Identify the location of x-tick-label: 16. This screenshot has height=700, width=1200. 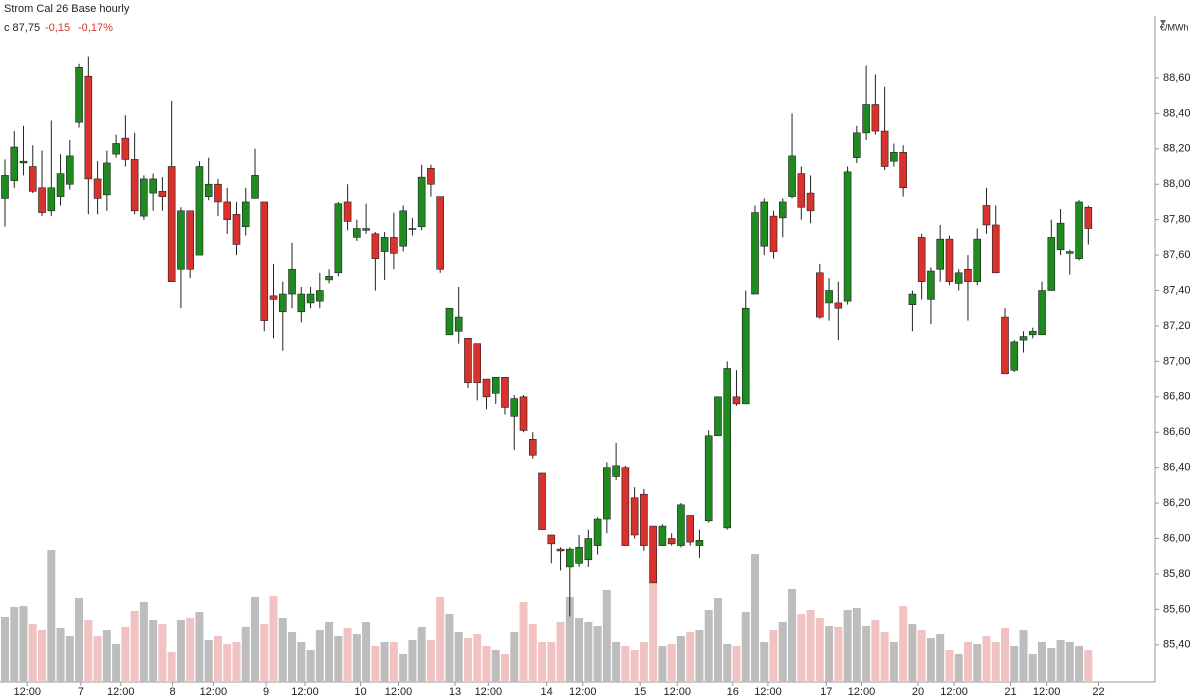
(733, 692).